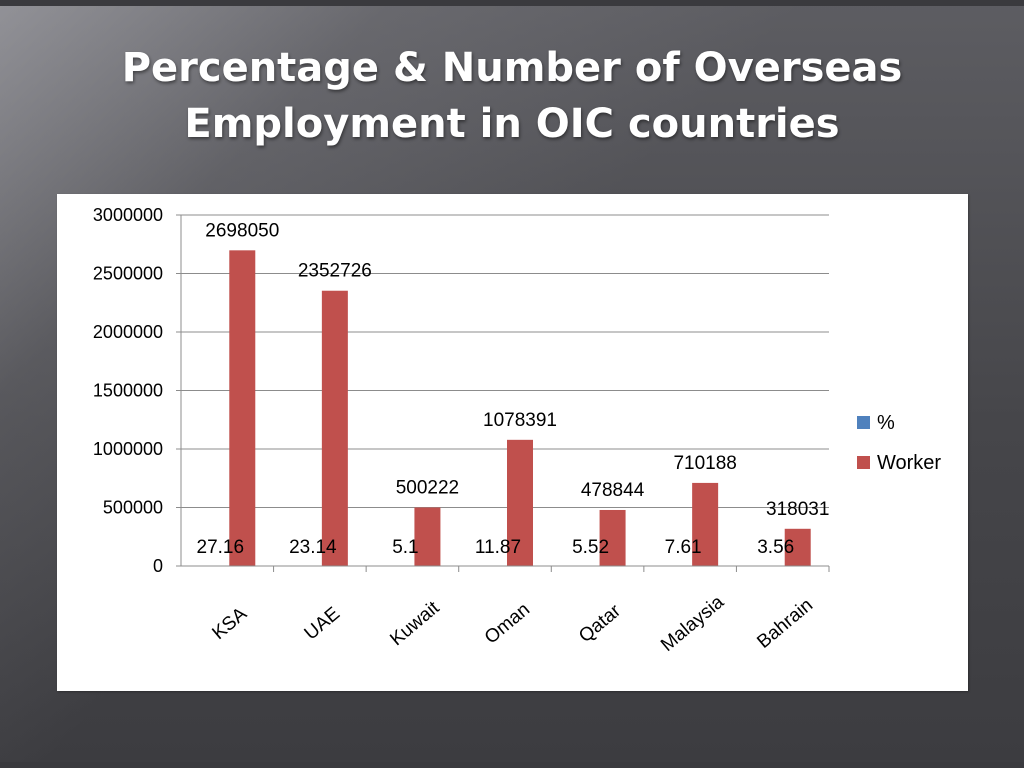 The image size is (1024, 768). I want to click on x-category-label: Oman, so click(507, 623).